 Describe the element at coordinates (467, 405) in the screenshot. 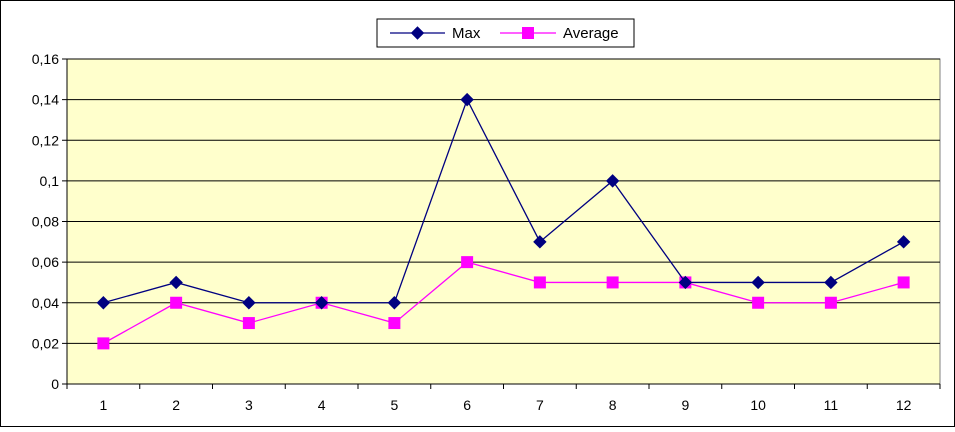

I see `x-tick-label: 6` at that location.